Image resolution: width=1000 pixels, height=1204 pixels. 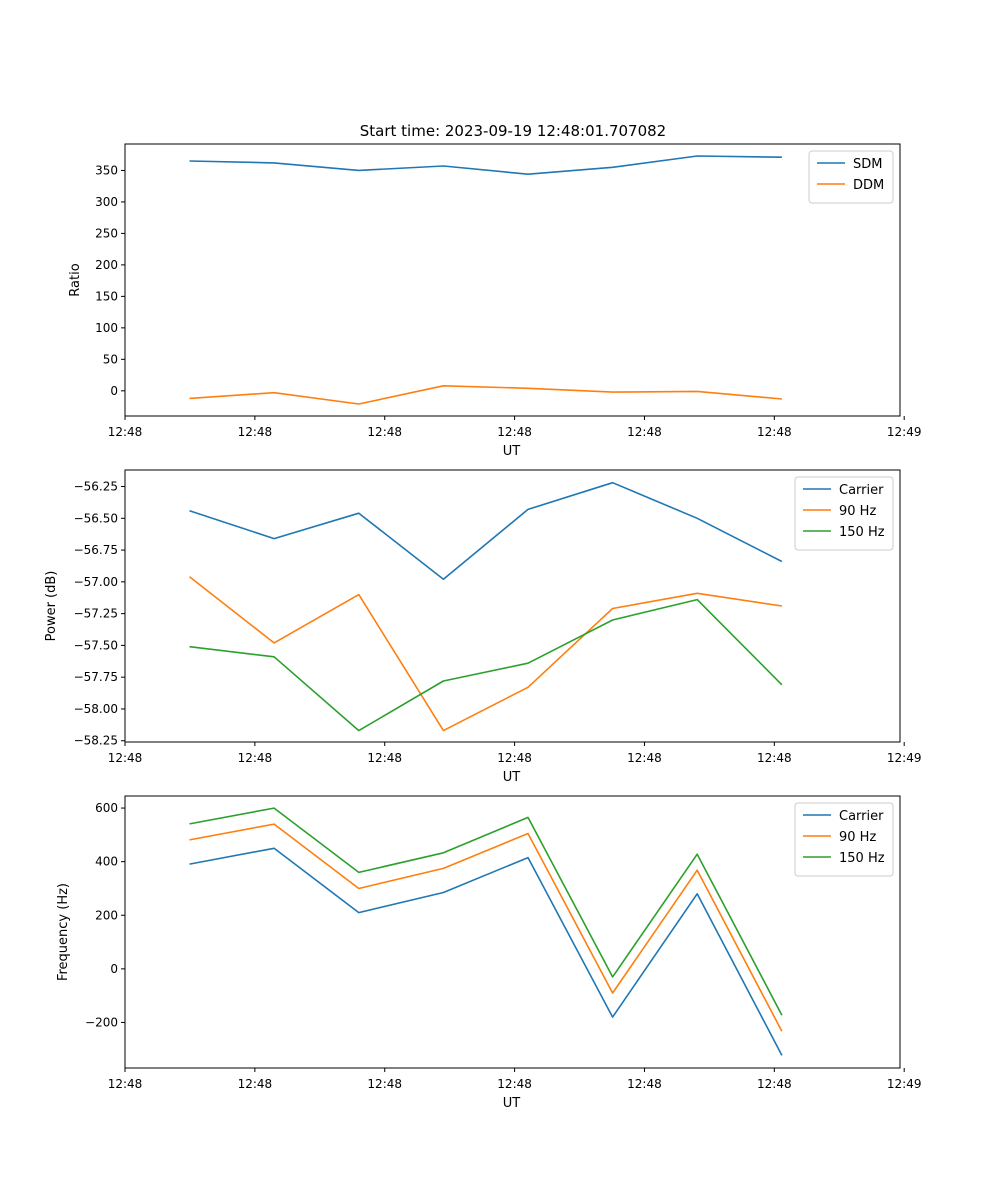 I want to click on figure-title: Start time: 2023-09-19 12:48:01.707082, so click(x=513, y=131).